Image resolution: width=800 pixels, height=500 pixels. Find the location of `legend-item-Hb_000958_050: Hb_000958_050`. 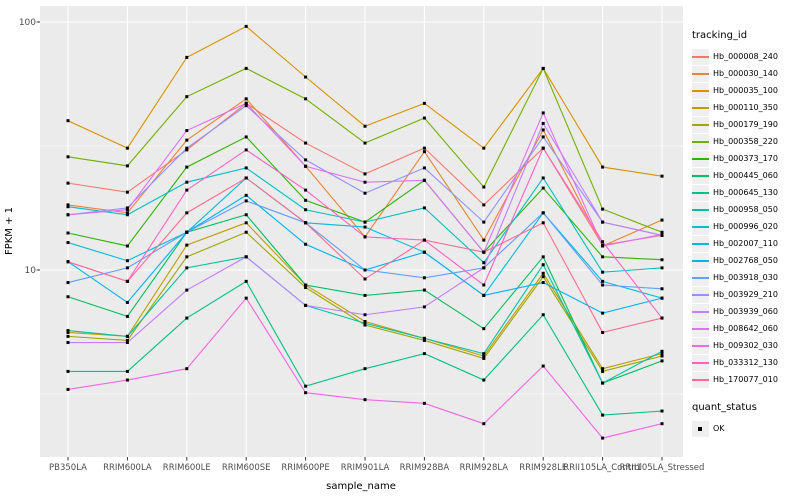

legend-item-Hb_000958_050: Hb_000958_050 is located at coordinates (745, 209).